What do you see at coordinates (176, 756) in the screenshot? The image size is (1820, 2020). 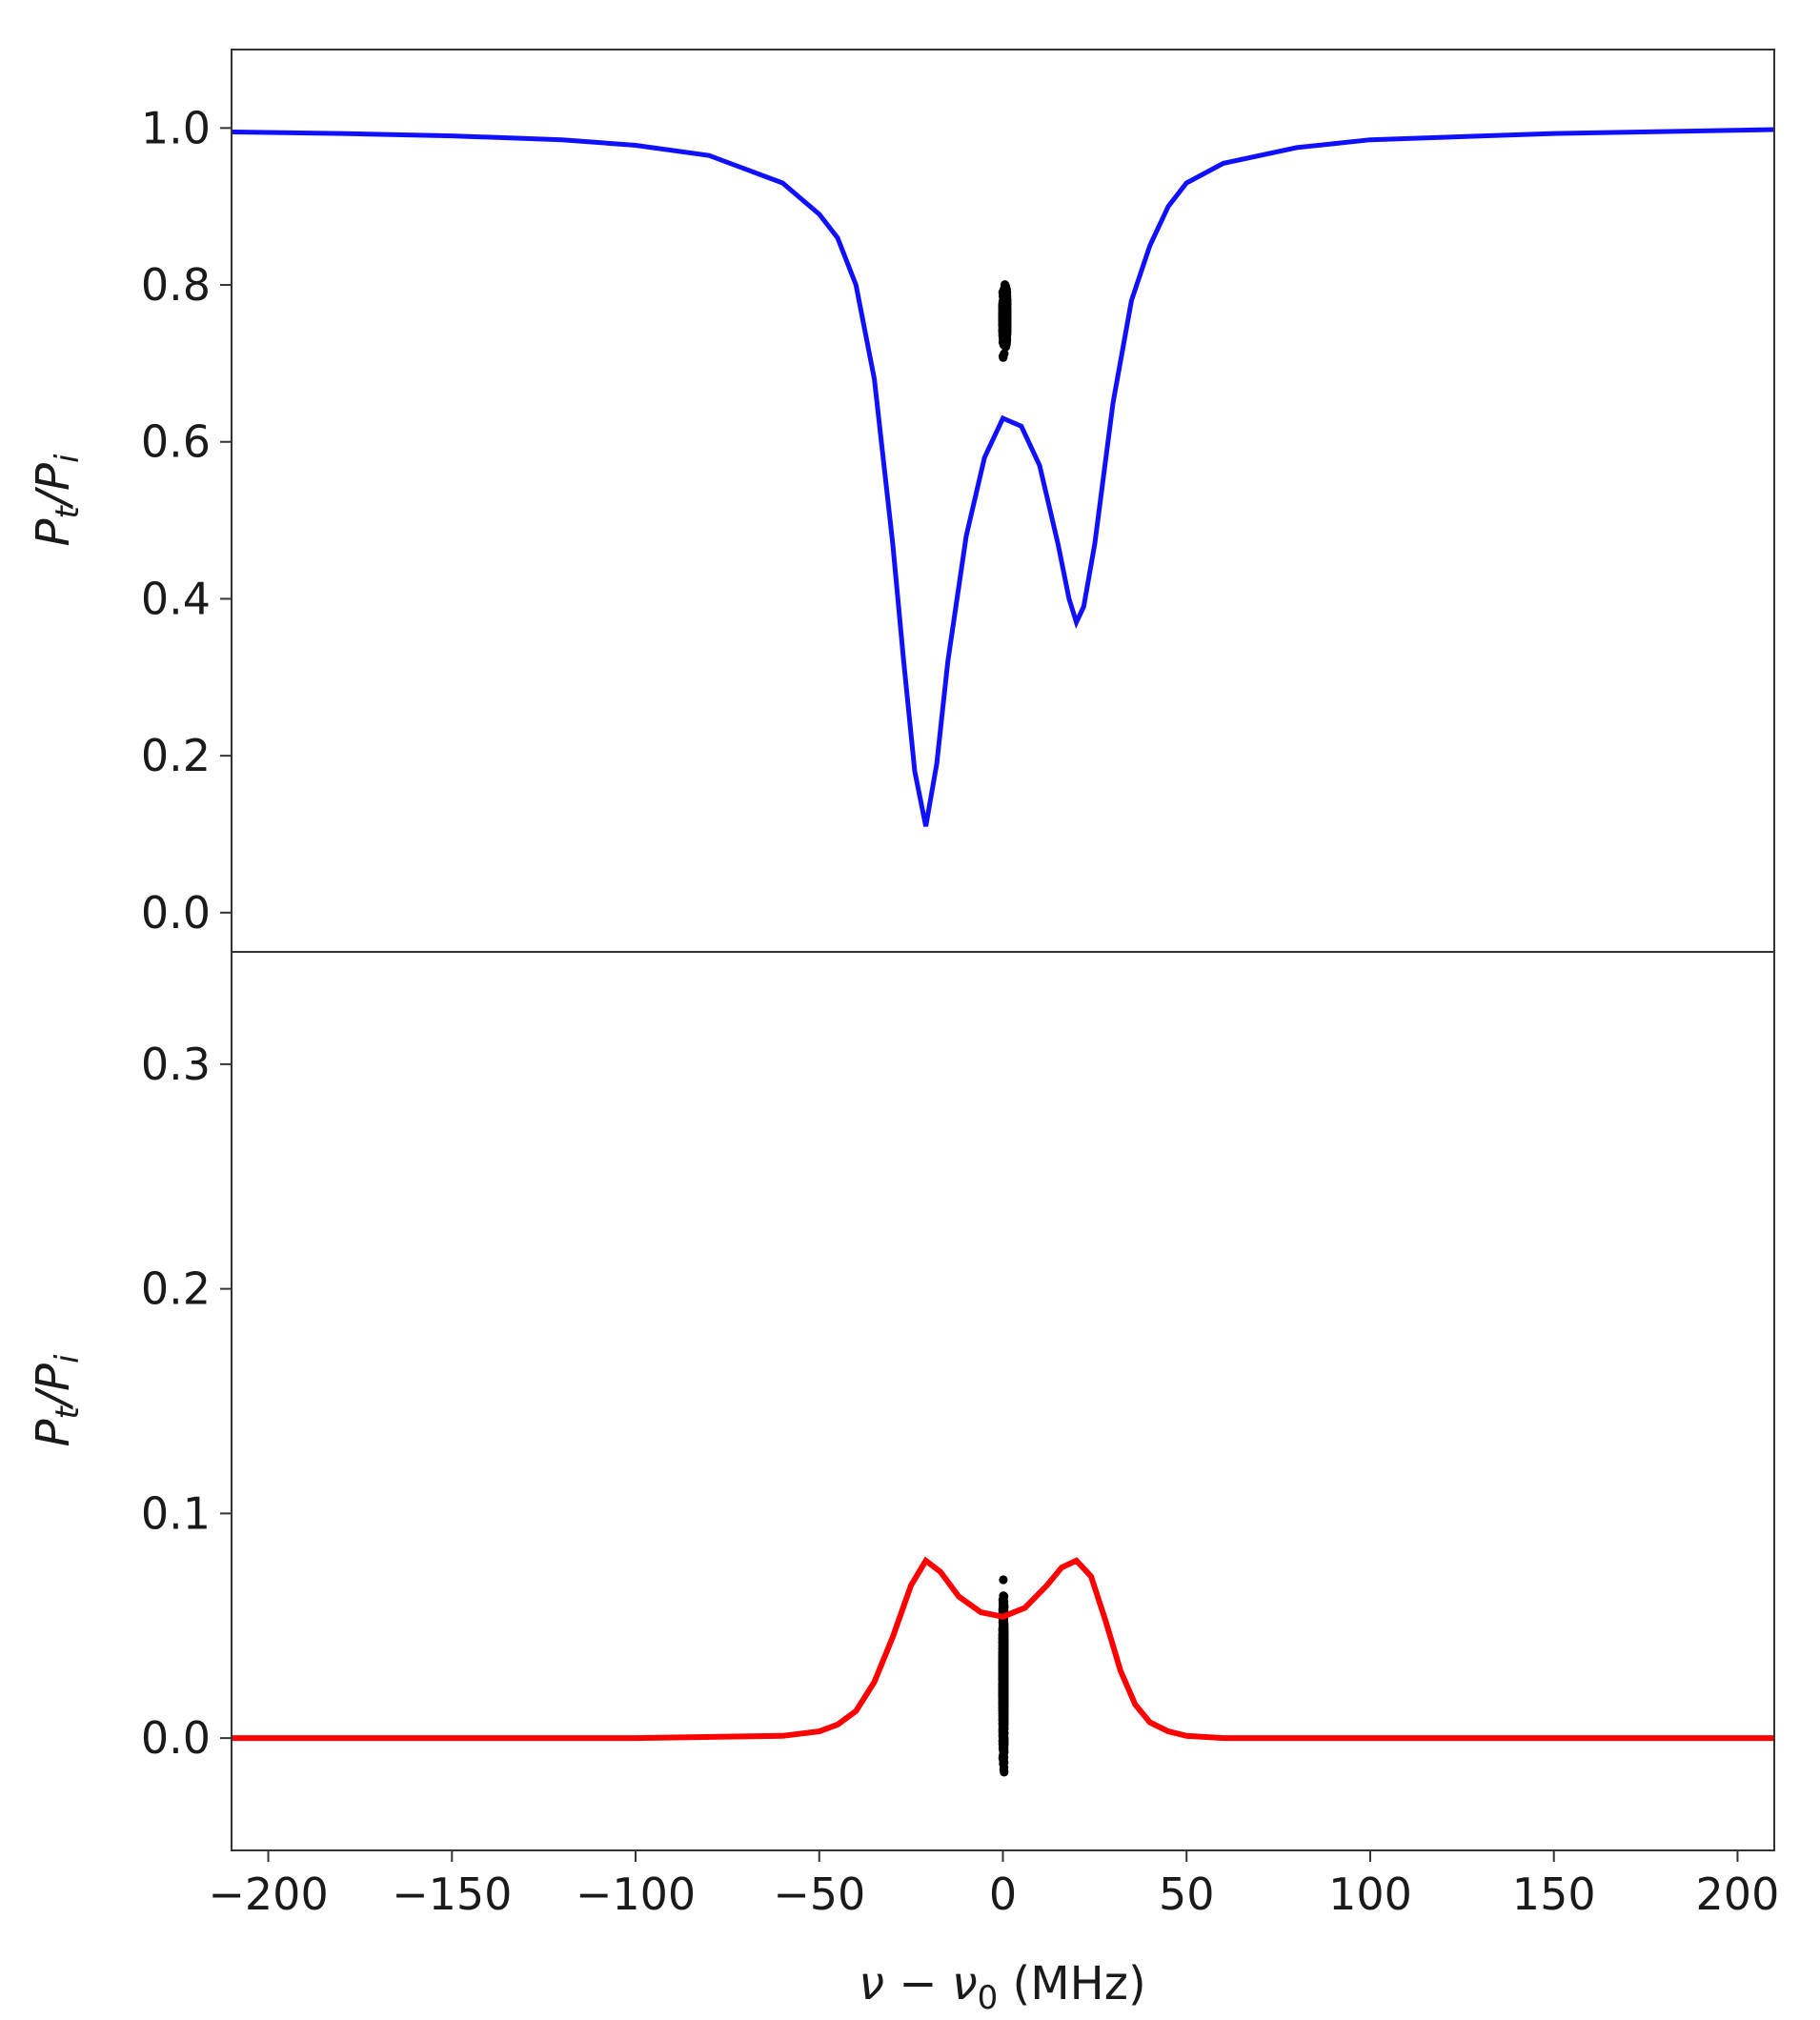 I see `top-y-tick-label: 0.2` at bounding box center [176, 756].